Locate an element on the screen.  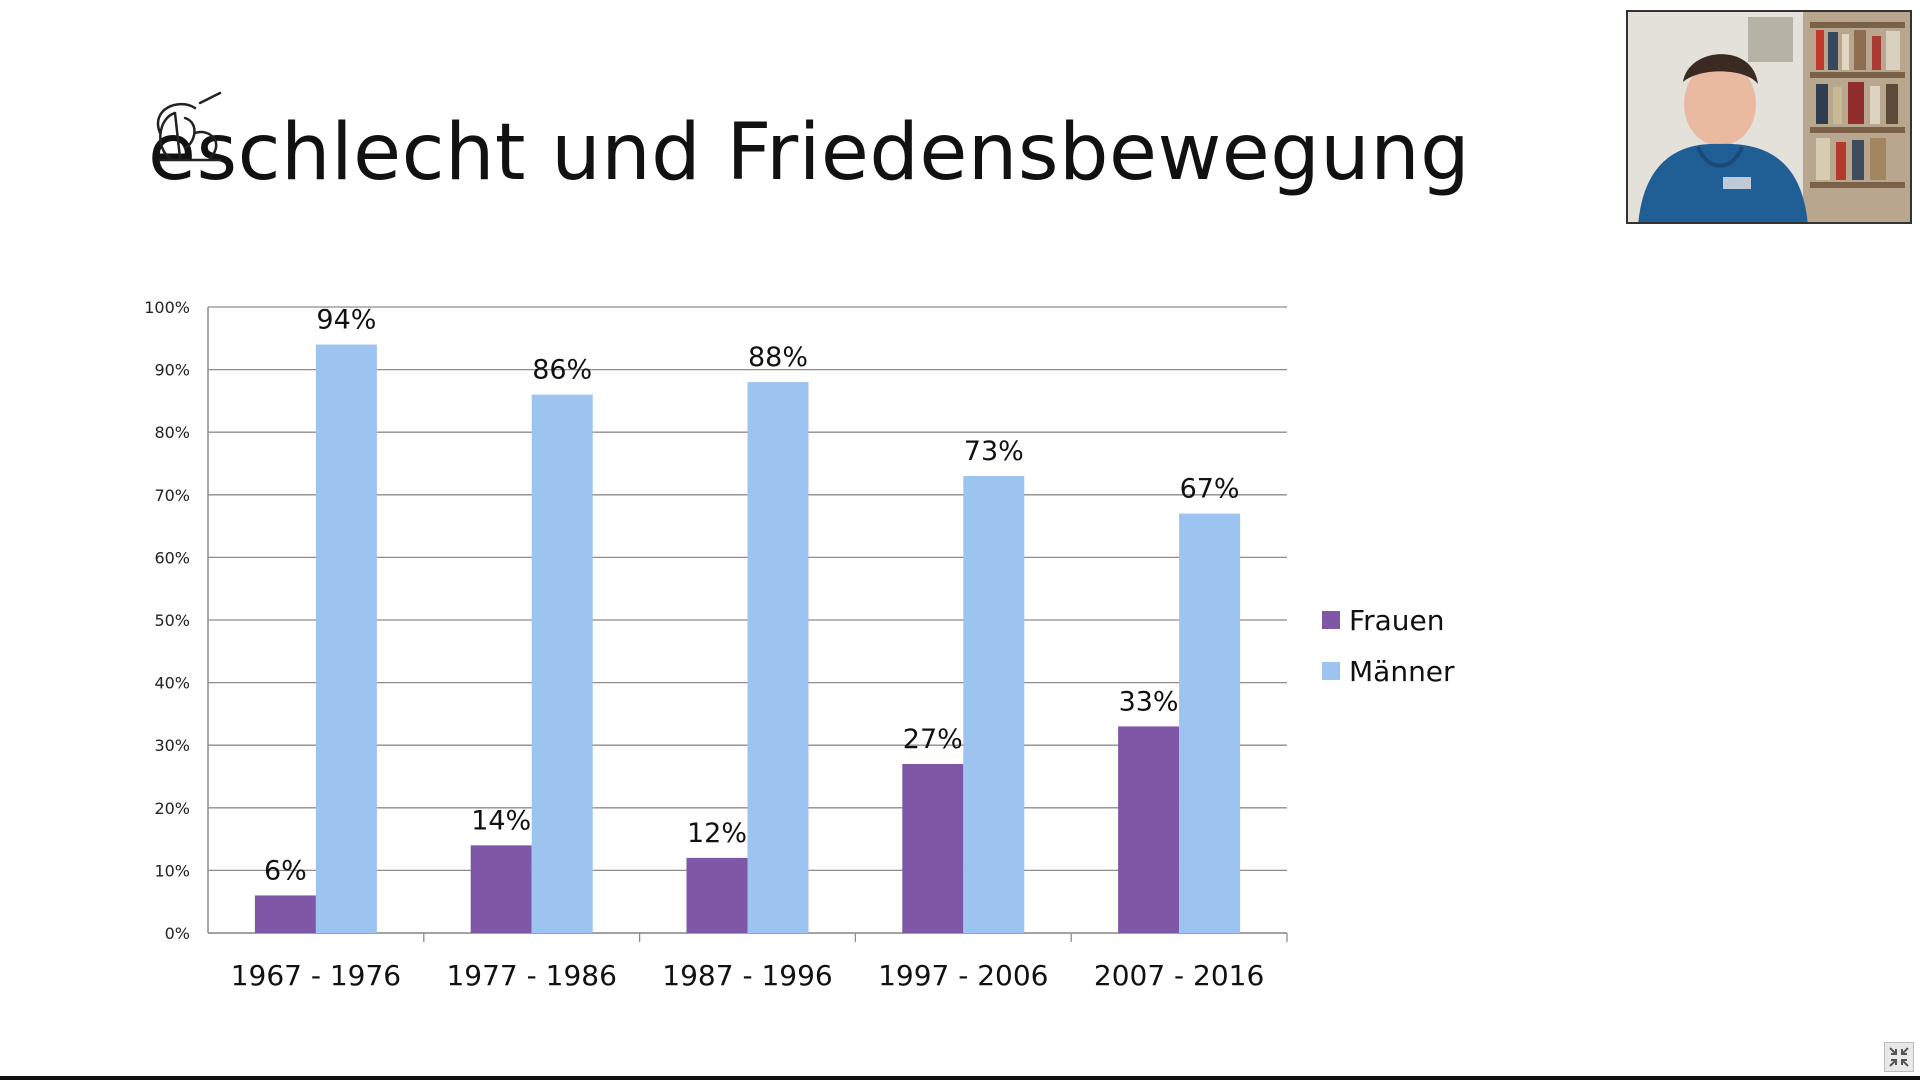
presenter-webcam is located at coordinates (1769, 117).